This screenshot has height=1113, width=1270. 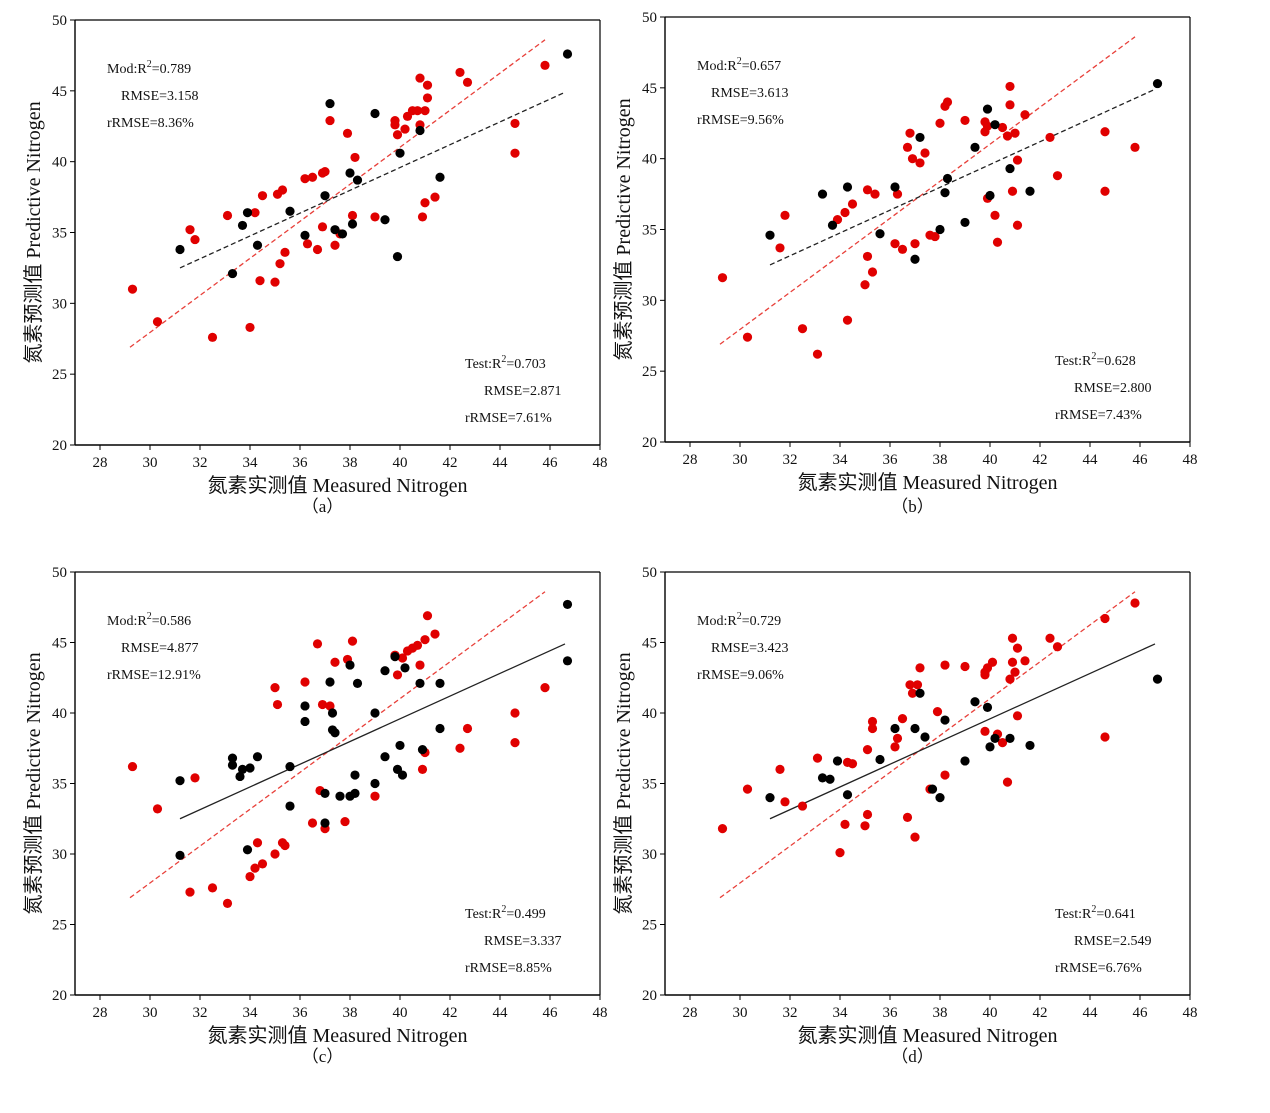 I want to click on reference-line, so click(x=337, y=745).